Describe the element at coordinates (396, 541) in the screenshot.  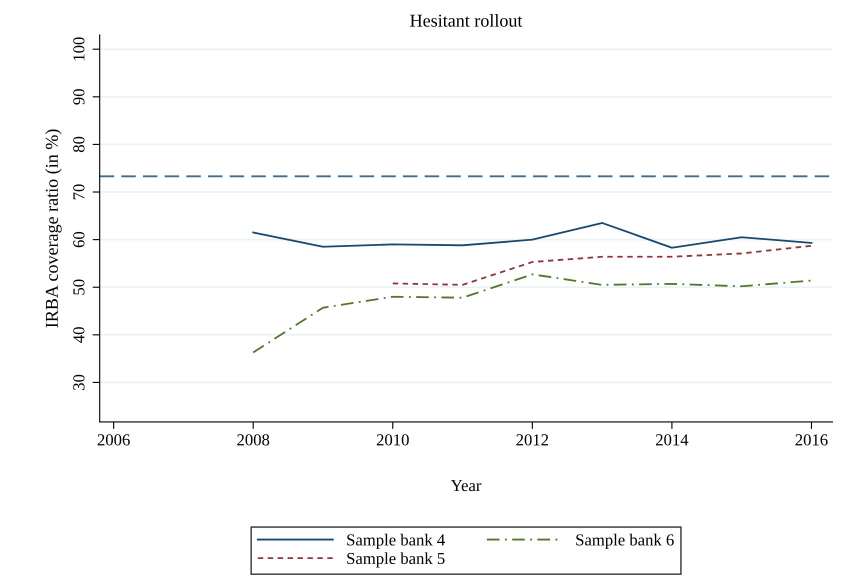
I see `legend-label: Sample bank 4` at that location.